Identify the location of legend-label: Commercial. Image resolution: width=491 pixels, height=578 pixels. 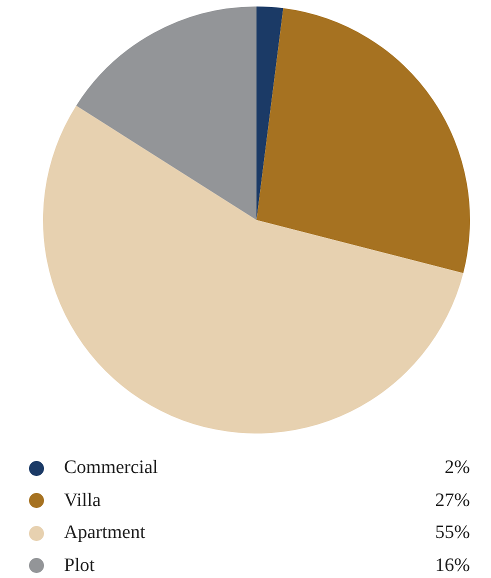
(111, 468).